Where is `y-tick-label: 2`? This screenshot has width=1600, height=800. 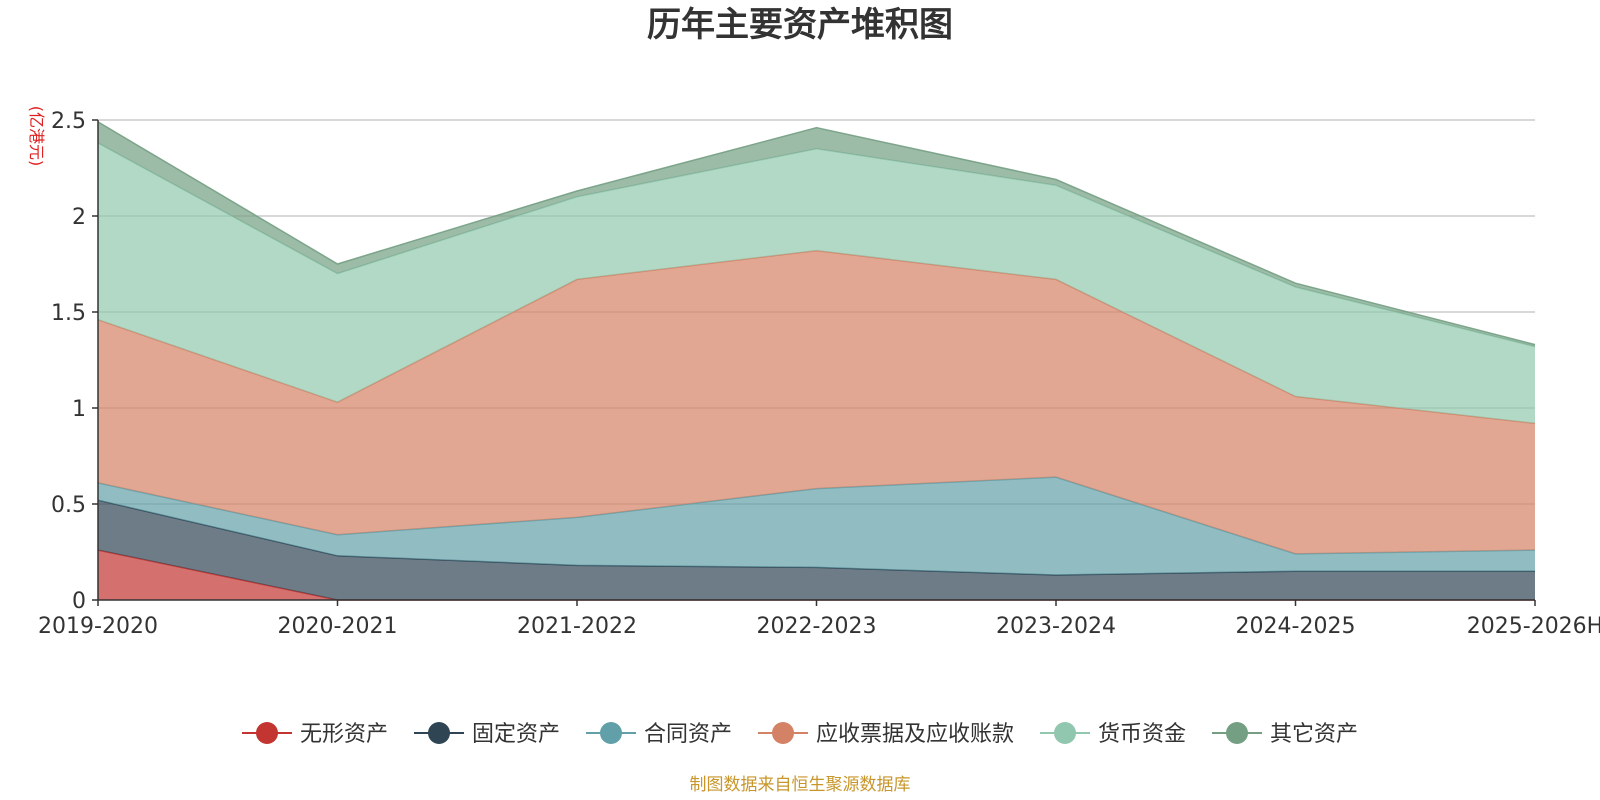
y-tick-label: 2 is located at coordinates (79, 217).